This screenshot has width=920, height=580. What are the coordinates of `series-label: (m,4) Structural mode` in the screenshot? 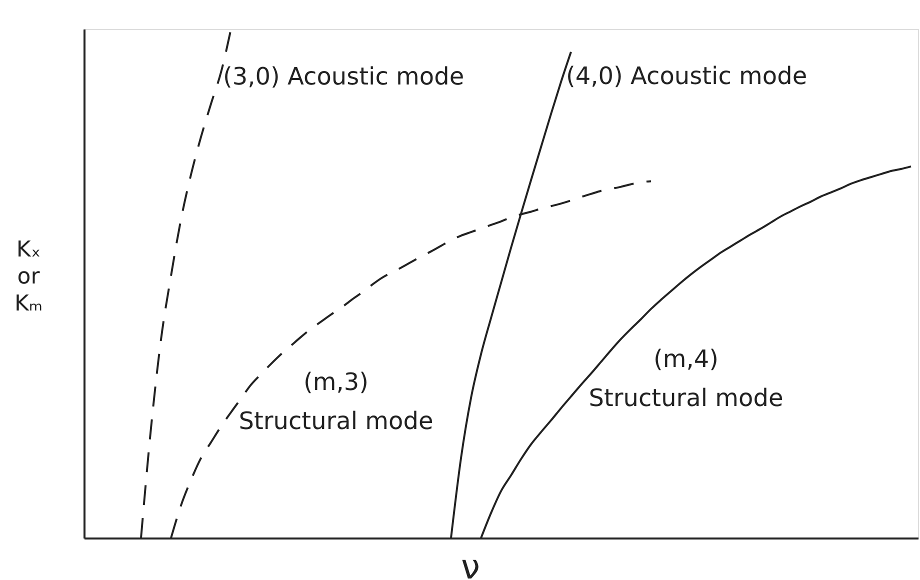 It's located at (686, 378).